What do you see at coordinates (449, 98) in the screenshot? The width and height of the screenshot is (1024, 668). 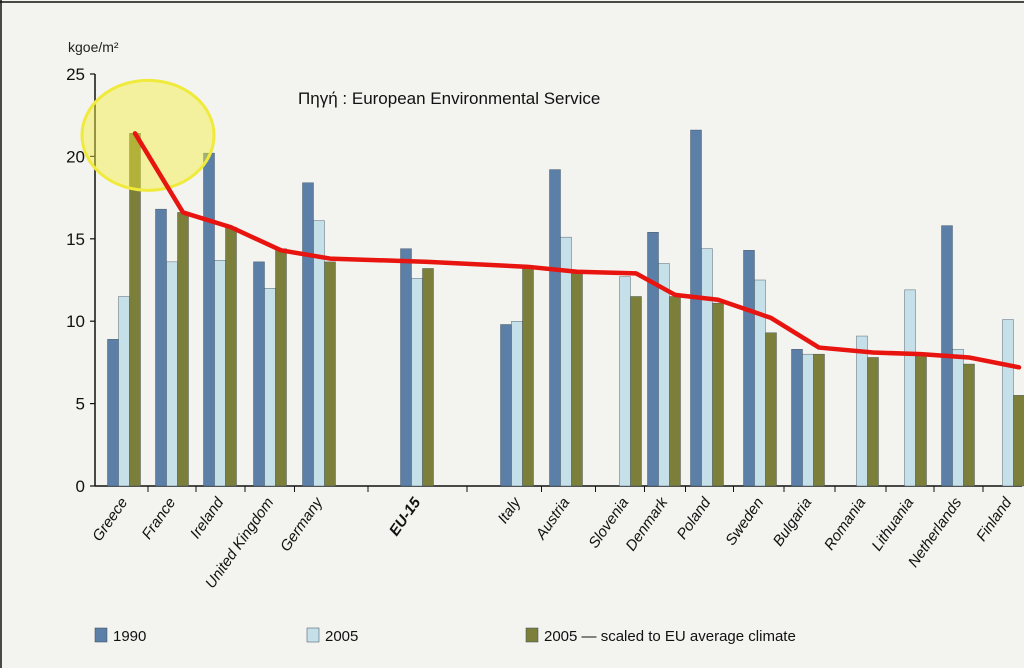 I see `source-note: Πηγή : European Environmental Service` at bounding box center [449, 98].